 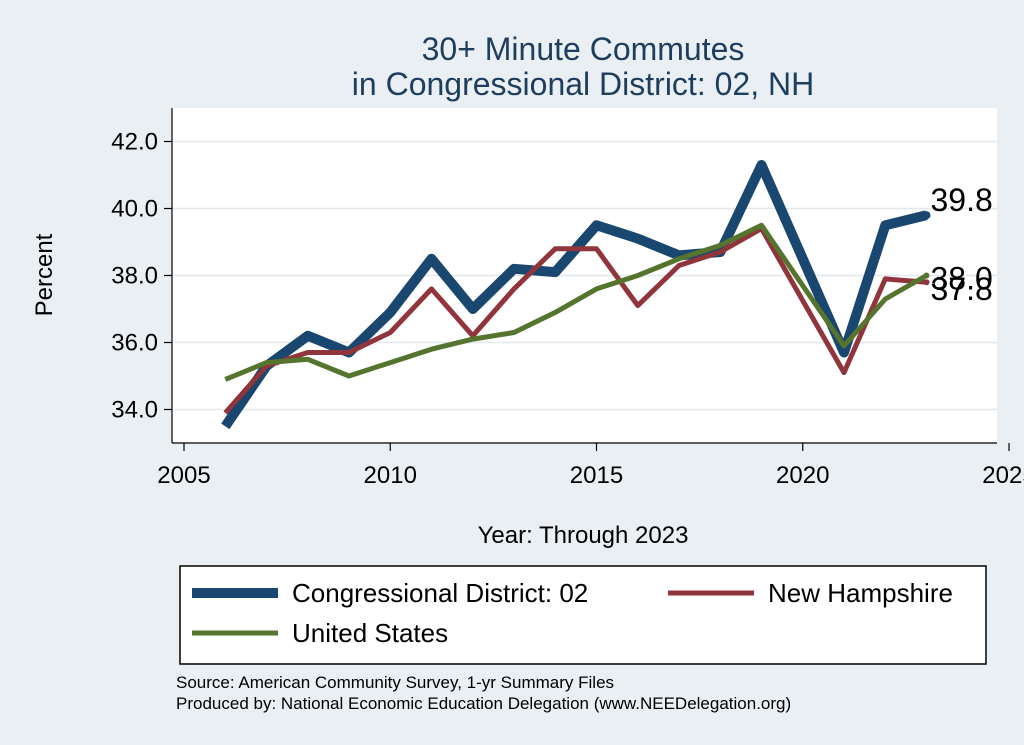 I want to click on x-tick-label: 2015, so click(x=596, y=475).